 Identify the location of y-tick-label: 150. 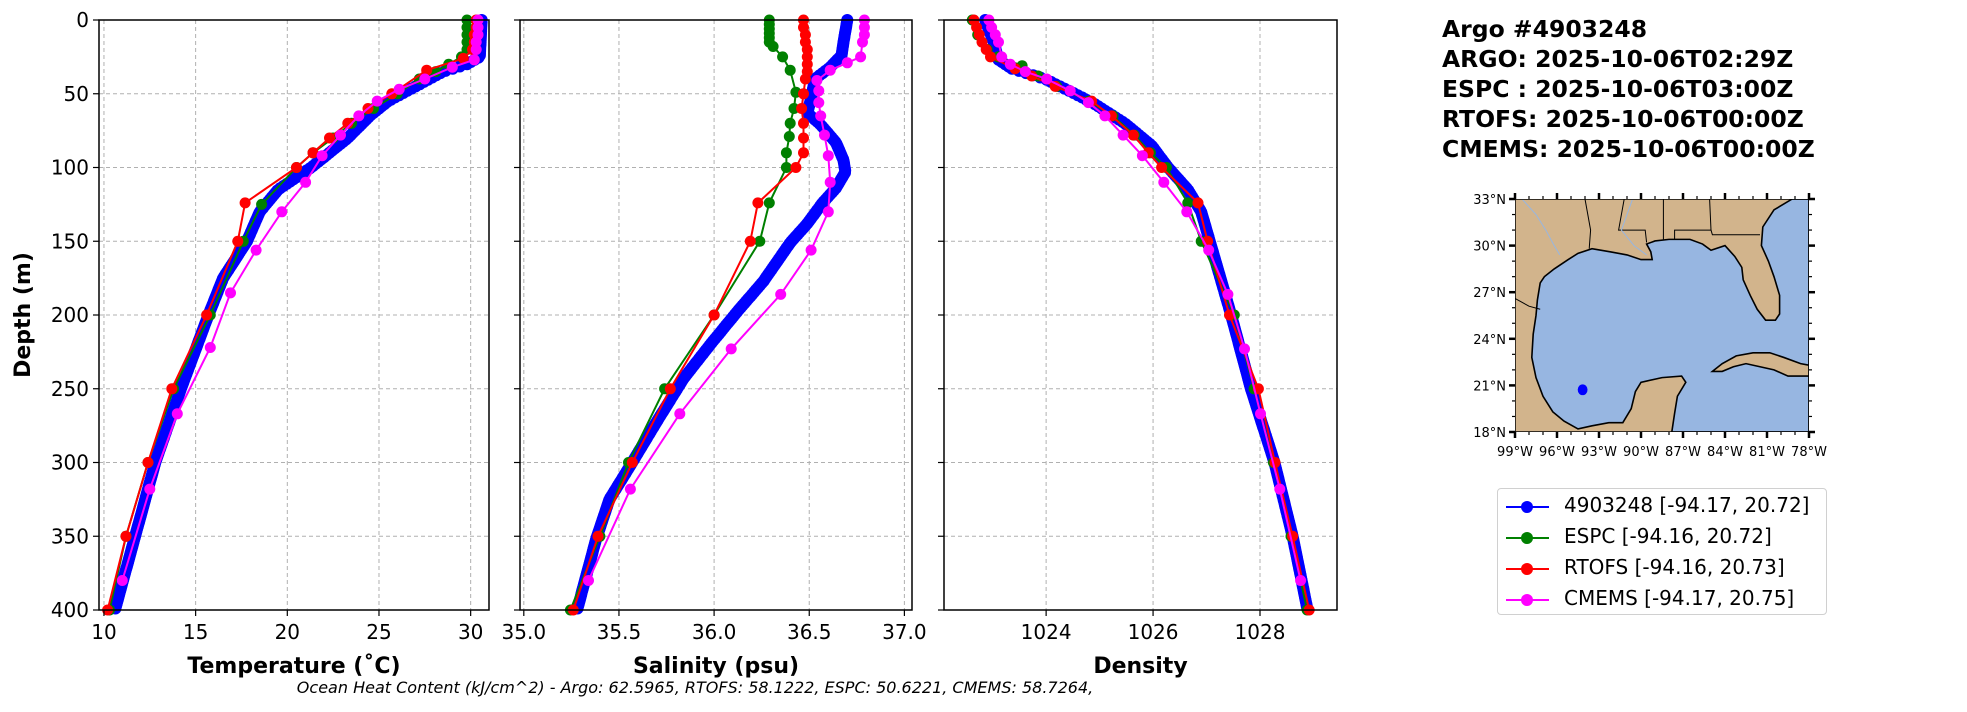
(70, 241).